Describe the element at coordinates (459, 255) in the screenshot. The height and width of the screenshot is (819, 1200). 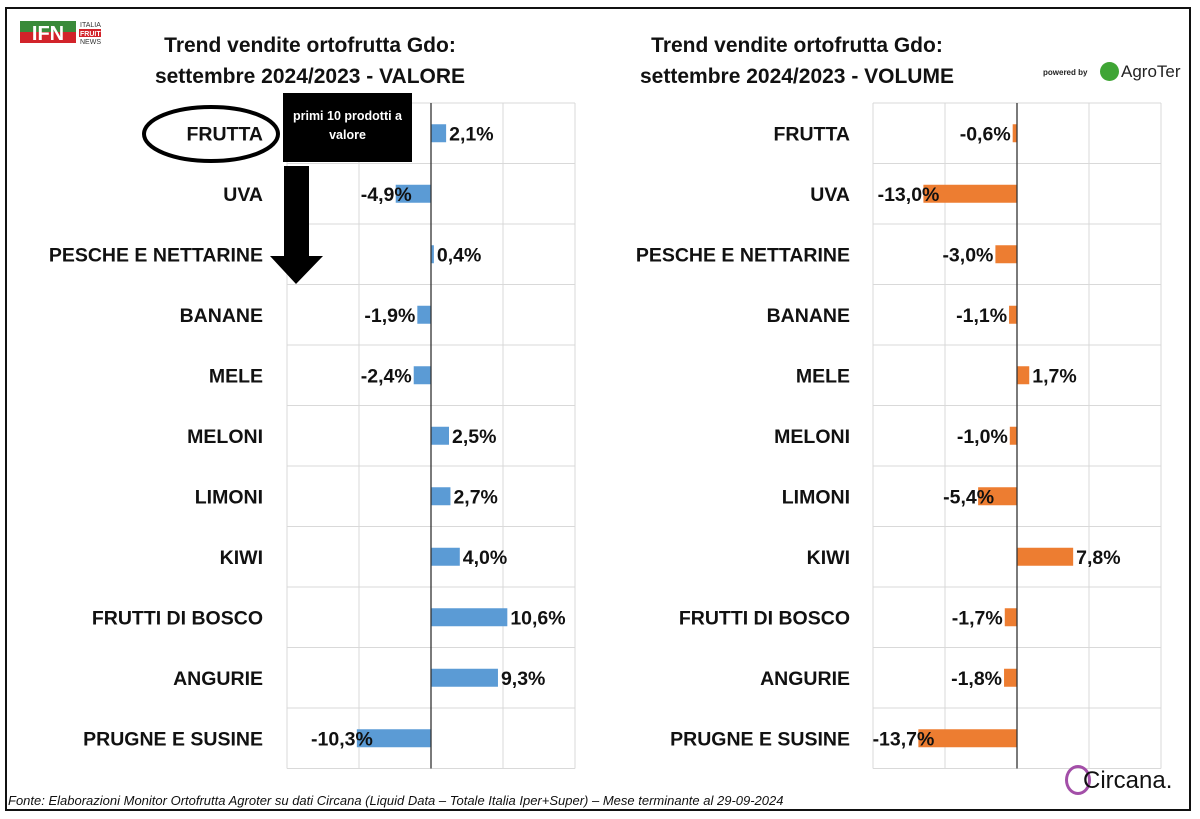
I see `value-label: 0,4%` at that location.